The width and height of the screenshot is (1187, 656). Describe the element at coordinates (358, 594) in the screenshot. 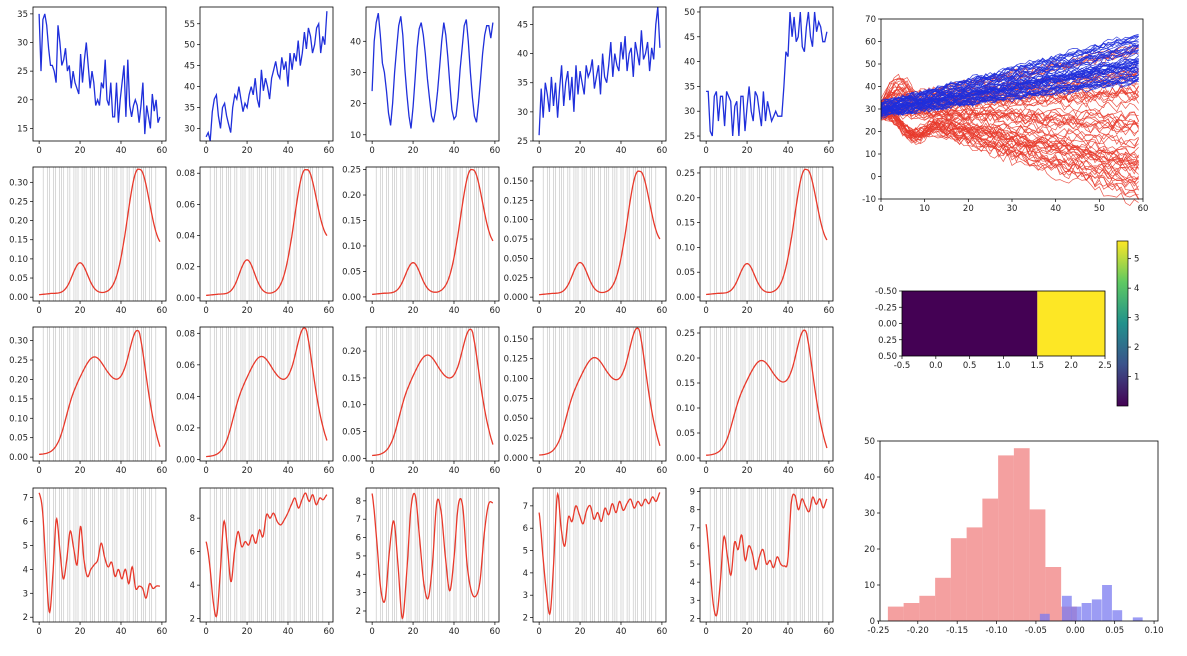

I see `y-tick-label: 3` at that location.